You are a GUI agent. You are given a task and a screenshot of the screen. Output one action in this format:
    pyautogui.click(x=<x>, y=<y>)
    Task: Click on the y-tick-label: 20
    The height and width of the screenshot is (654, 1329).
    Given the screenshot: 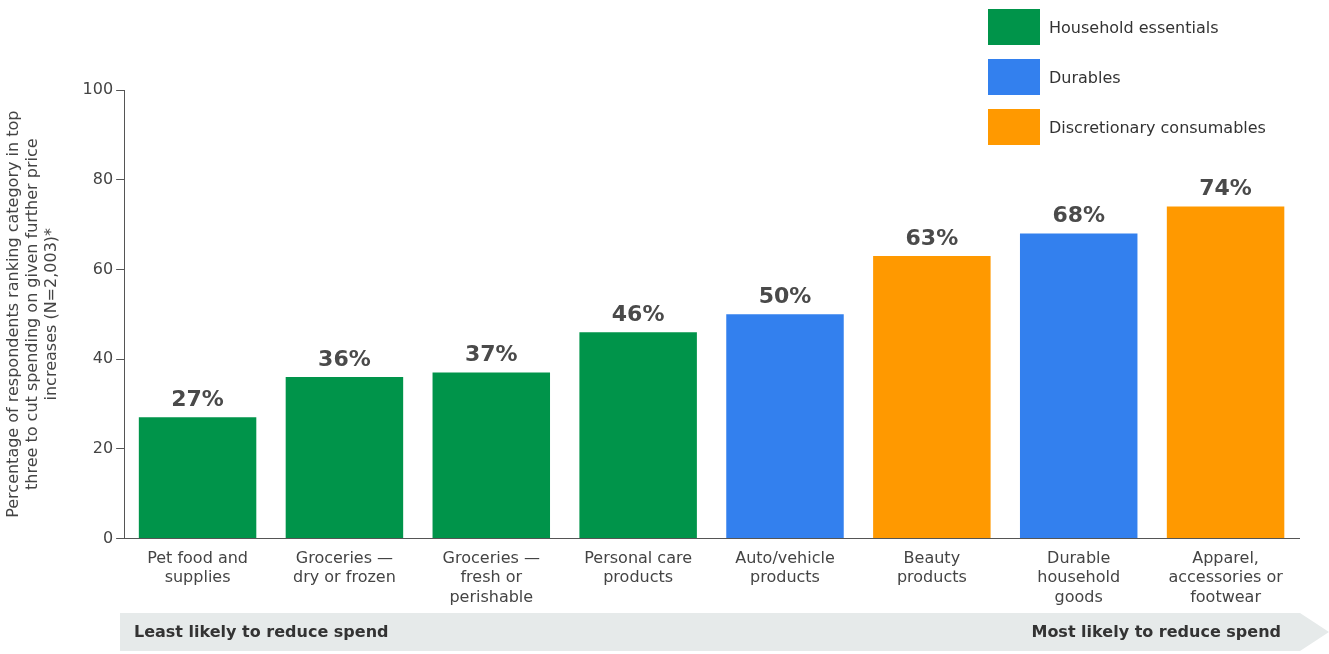 What is the action you would take?
    pyautogui.click(x=103, y=447)
    